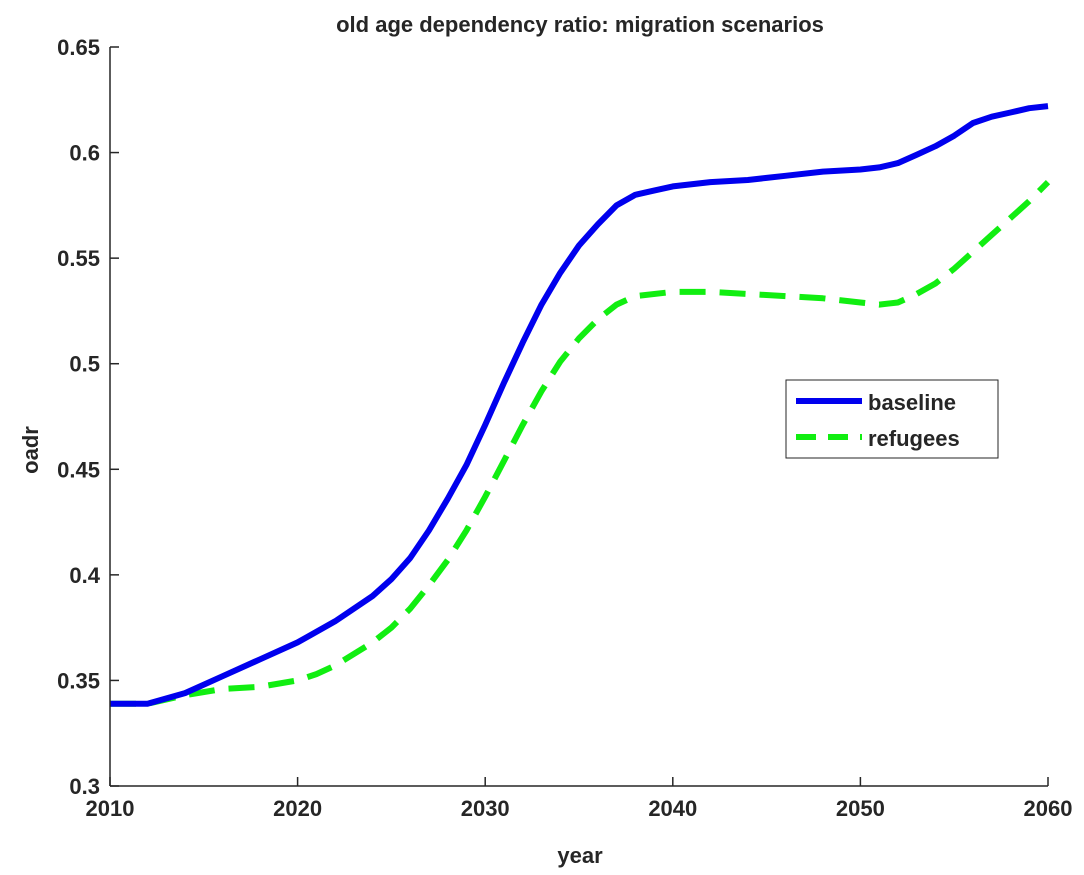  What do you see at coordinates (84, 575) in the screenshot?
I see `y-tick-label: 0.4` at bounding box center [84, 575].